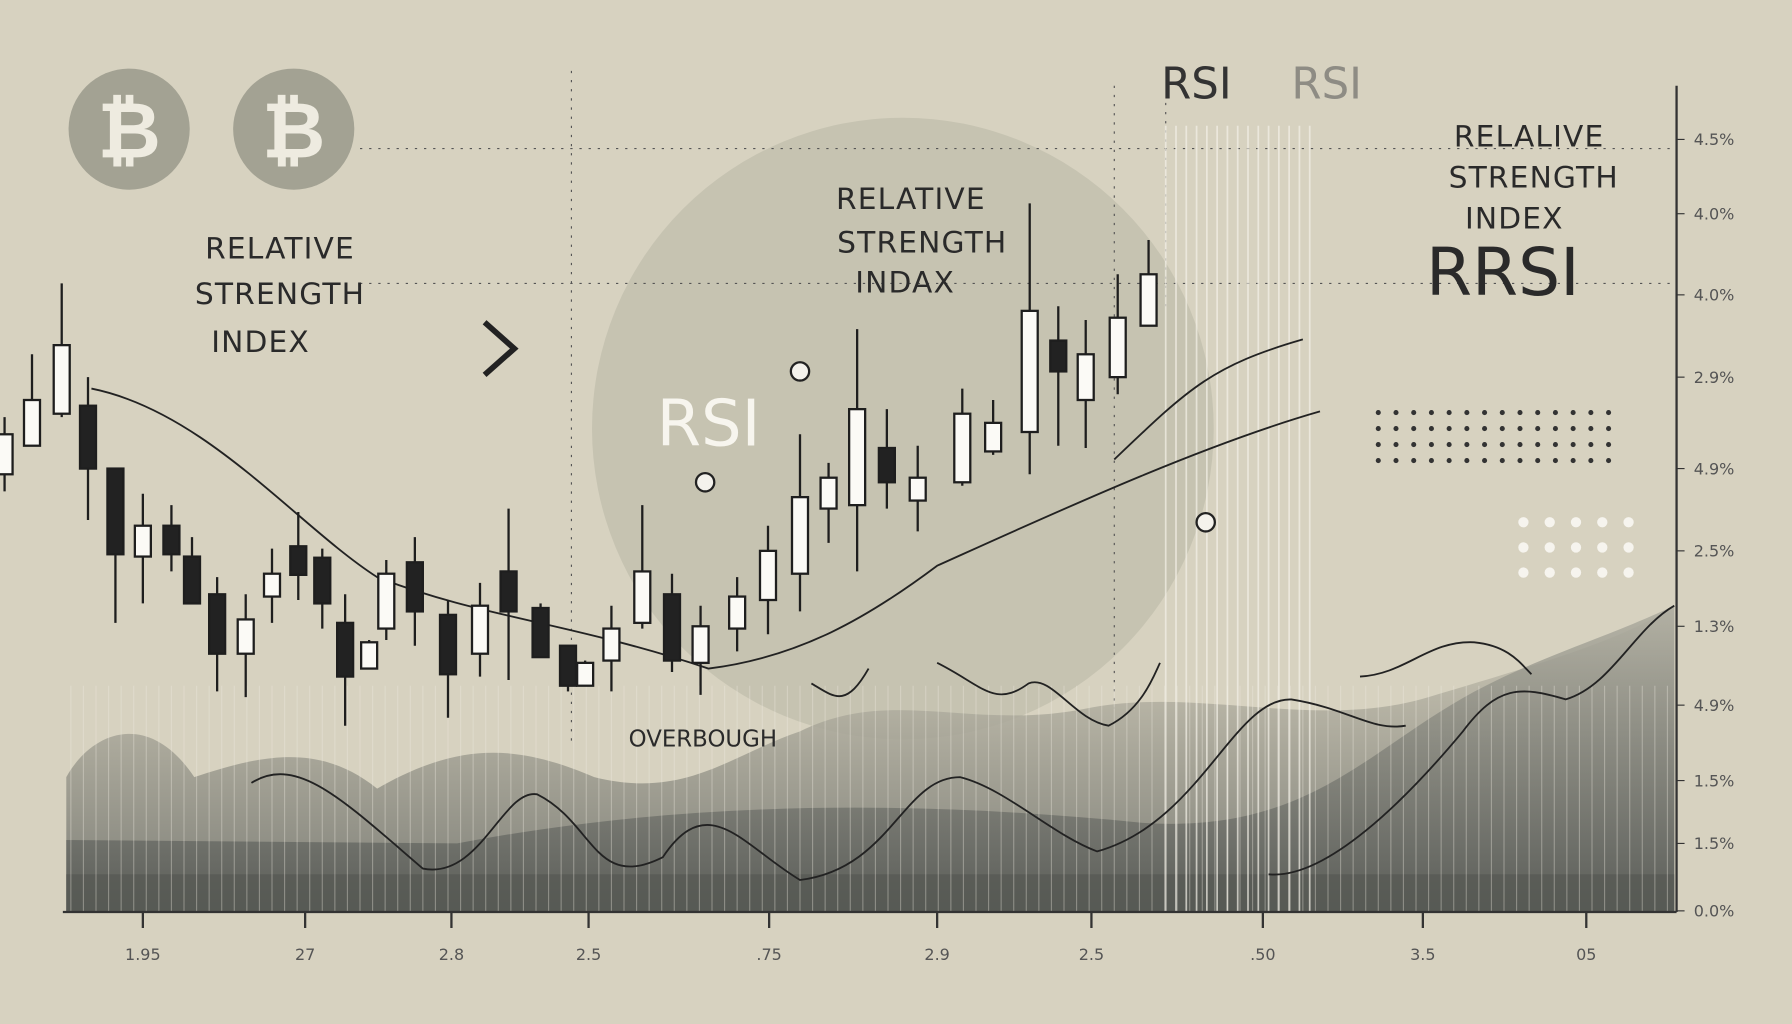  I want to click on bitcoin-icon, so click(294, 129).